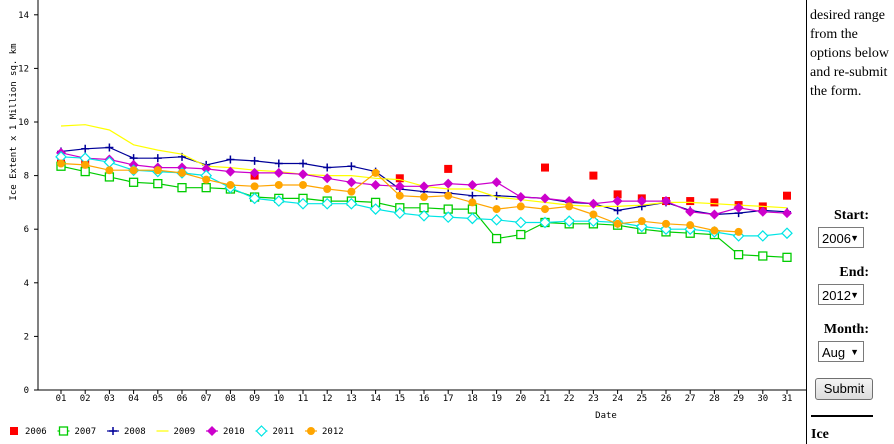  Describe the element at coordinates (14, 121) in the screenshot. I see `y-axis-label: Ice Extent x 1 Million sq. km` at that location.